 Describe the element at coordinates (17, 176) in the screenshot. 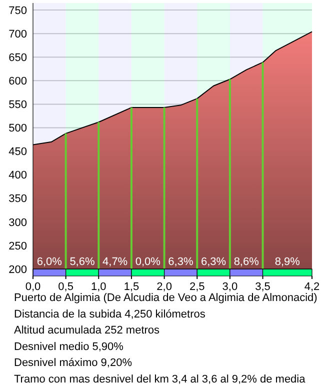

I see `y-tick-label: 400` at that location.